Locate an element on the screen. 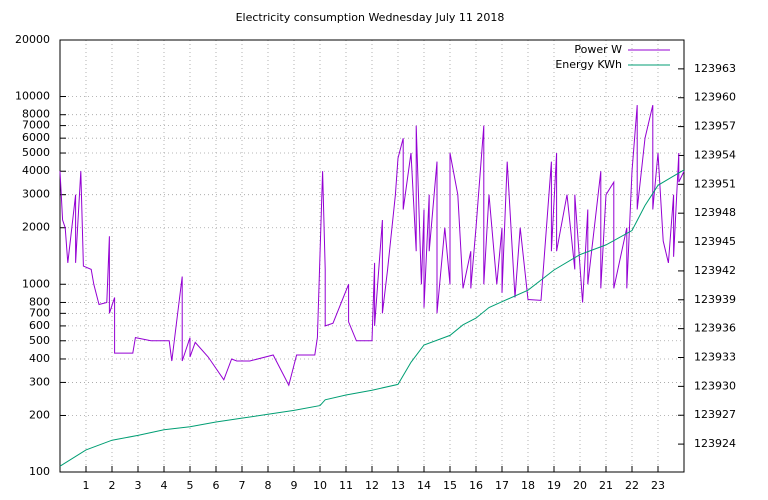 Image resolution: width=768 pixels, height=500 pixels. y2-tick-label: 123957 is located at coordinates (715, 126).